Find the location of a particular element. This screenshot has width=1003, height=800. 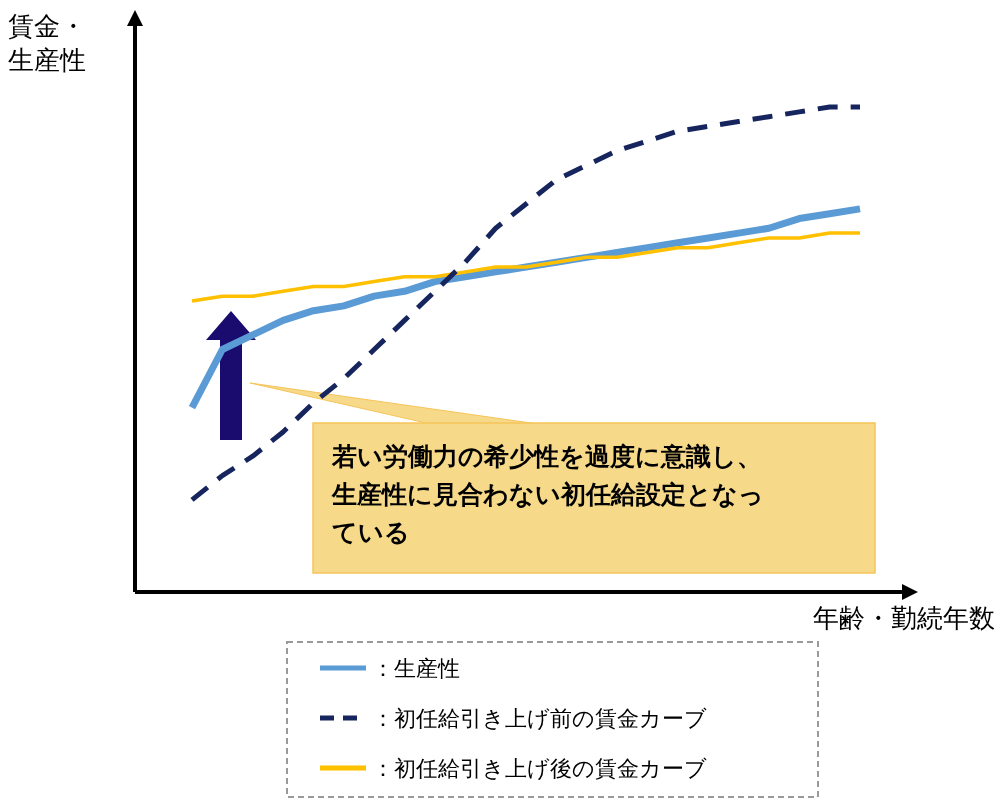

legend-label: ：初任給引き上げ前の賃金カーブ is located at coordinates (539, 718).